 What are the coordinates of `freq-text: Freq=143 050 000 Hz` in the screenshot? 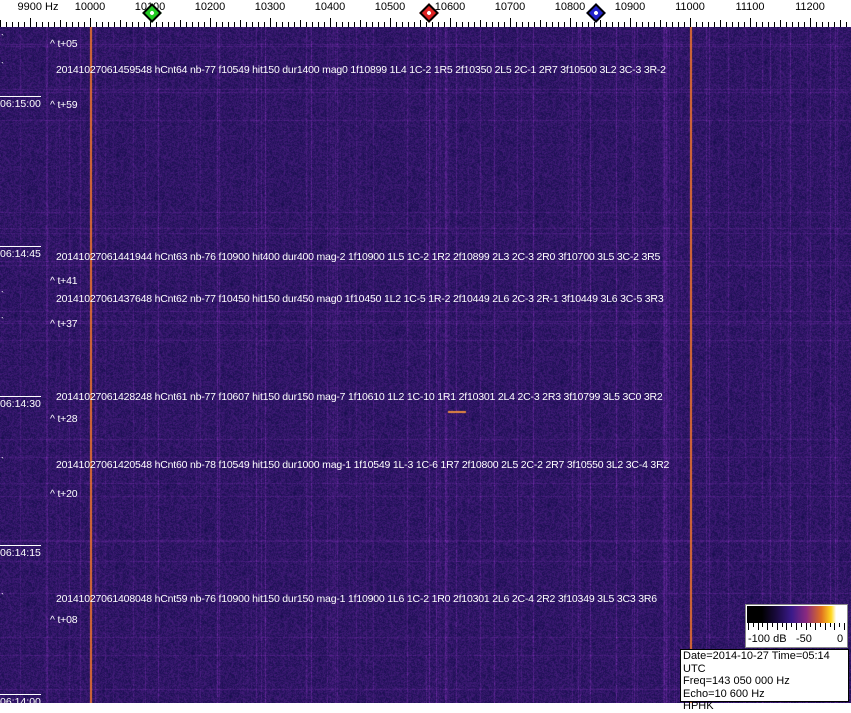 It's located at (736, 681).